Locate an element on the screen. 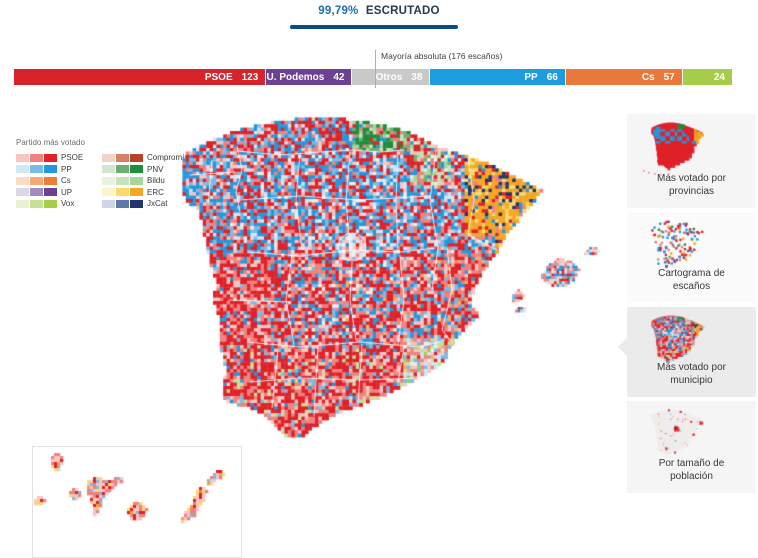  legend-item-vox: Vox is located at coordinates (59, 204).